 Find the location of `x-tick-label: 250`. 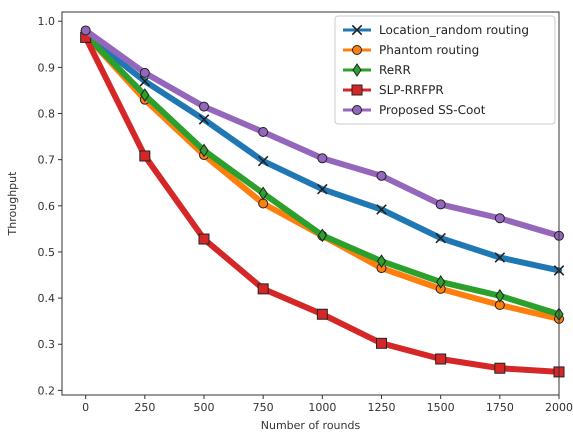

x-tick-label: 250 is located at coordinates (145, 407).